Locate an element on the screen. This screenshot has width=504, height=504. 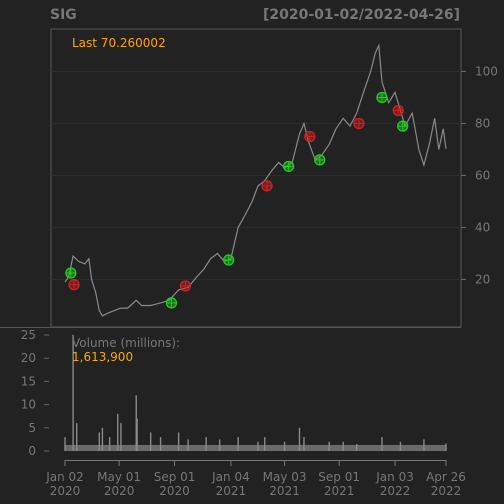
x-tick-label: Jan 03 is located at coordinates (394, 477).